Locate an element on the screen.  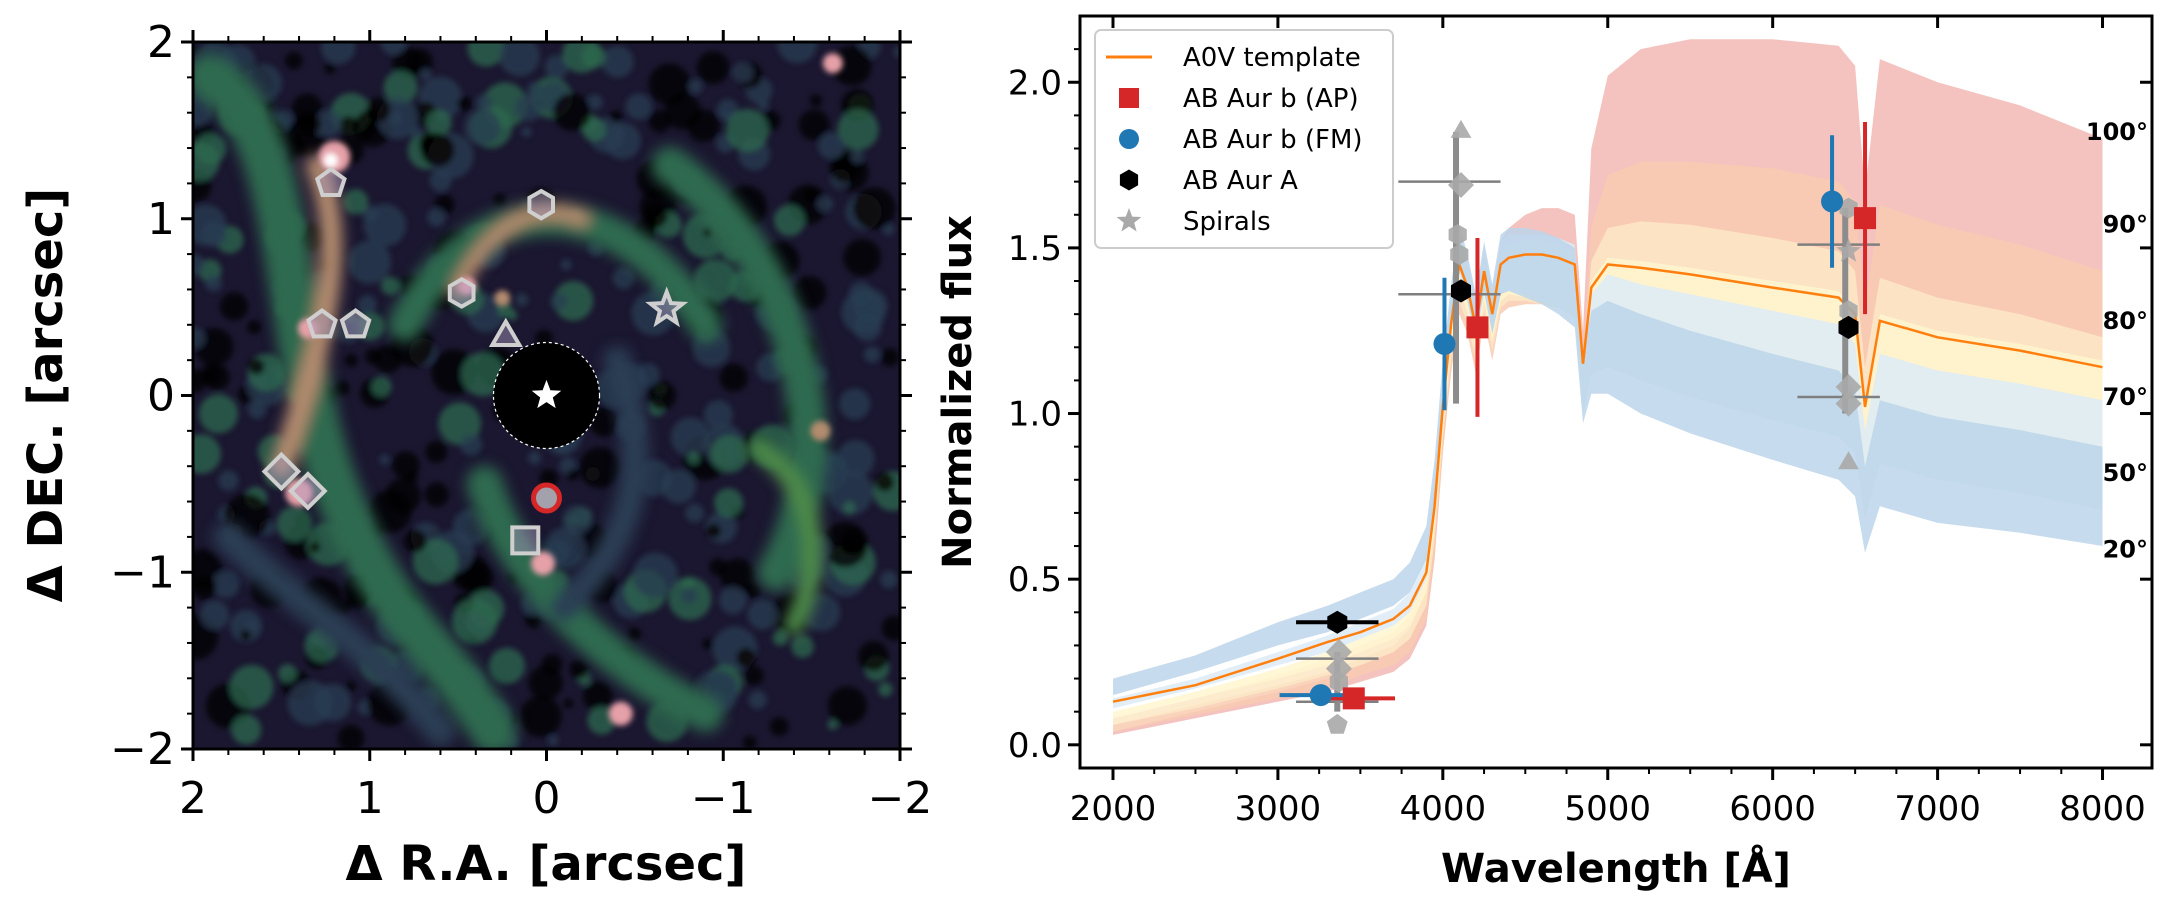
image-x-tick-label: 1 is located at coordinates (370, 798).